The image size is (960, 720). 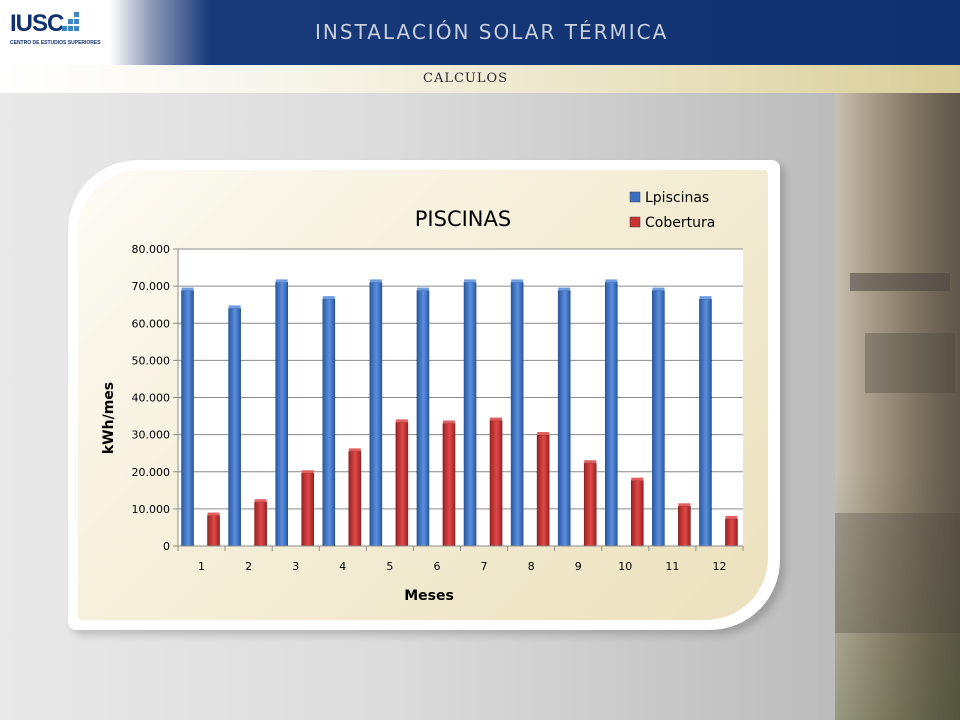 What do you see at coordinates (151, 435) in the screenshot?
I see `y-tick-label: 30.000` at bounding box center [151, 435].